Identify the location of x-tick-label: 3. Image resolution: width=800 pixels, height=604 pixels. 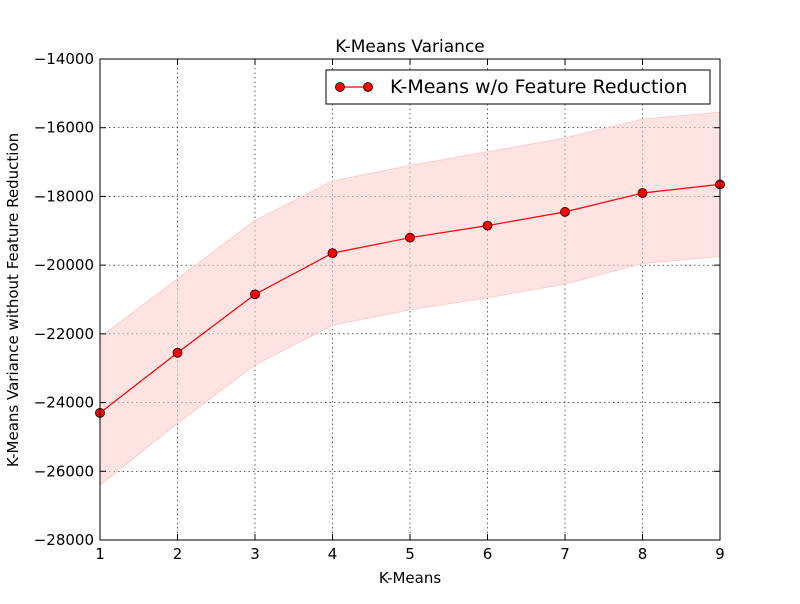
(255, 554).